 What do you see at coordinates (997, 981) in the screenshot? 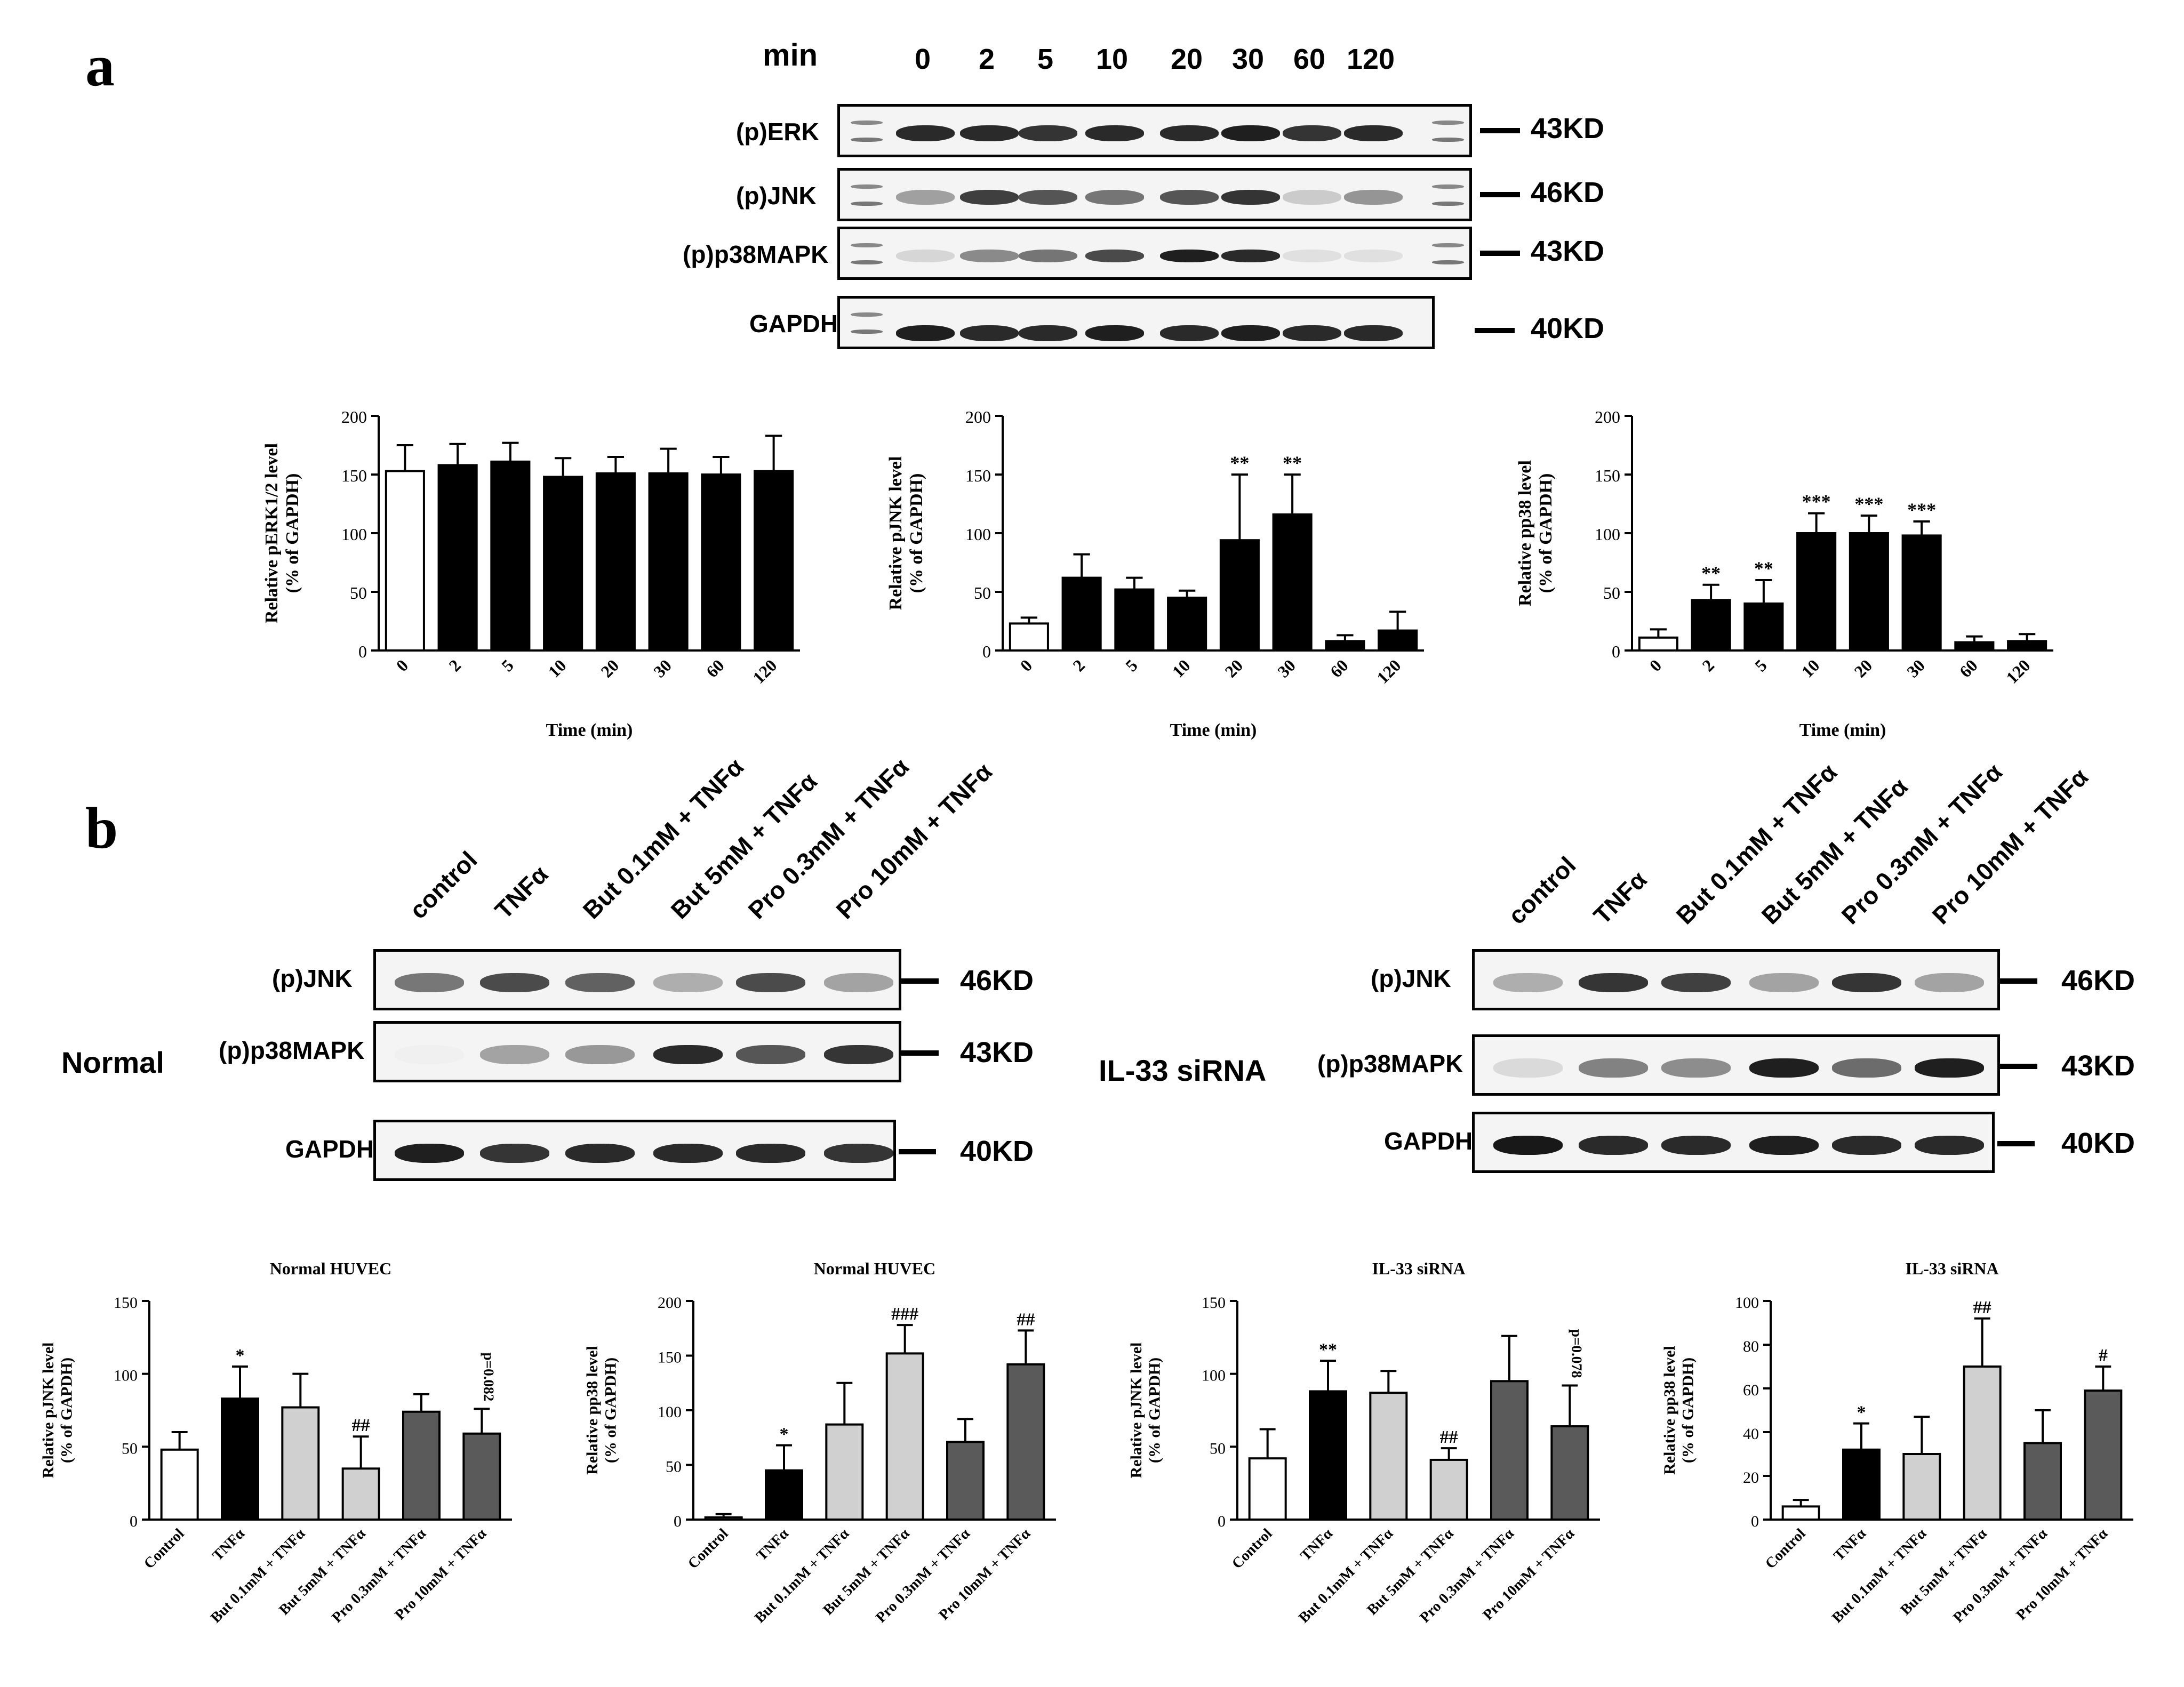
I see `molecular-weight-label: 46KD` at bounding box center [997, 981].